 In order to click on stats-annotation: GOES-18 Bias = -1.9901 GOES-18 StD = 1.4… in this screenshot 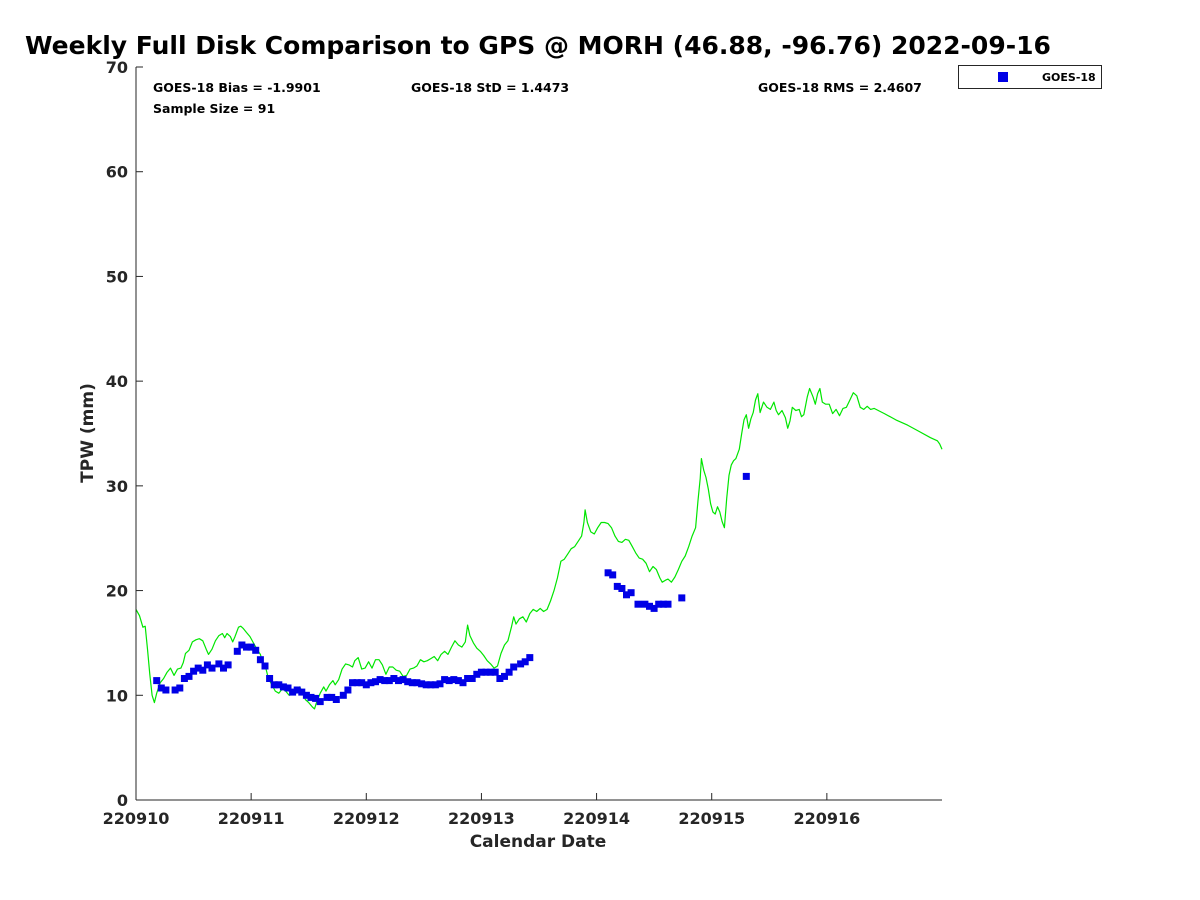, I will do `click(537, 98)`.